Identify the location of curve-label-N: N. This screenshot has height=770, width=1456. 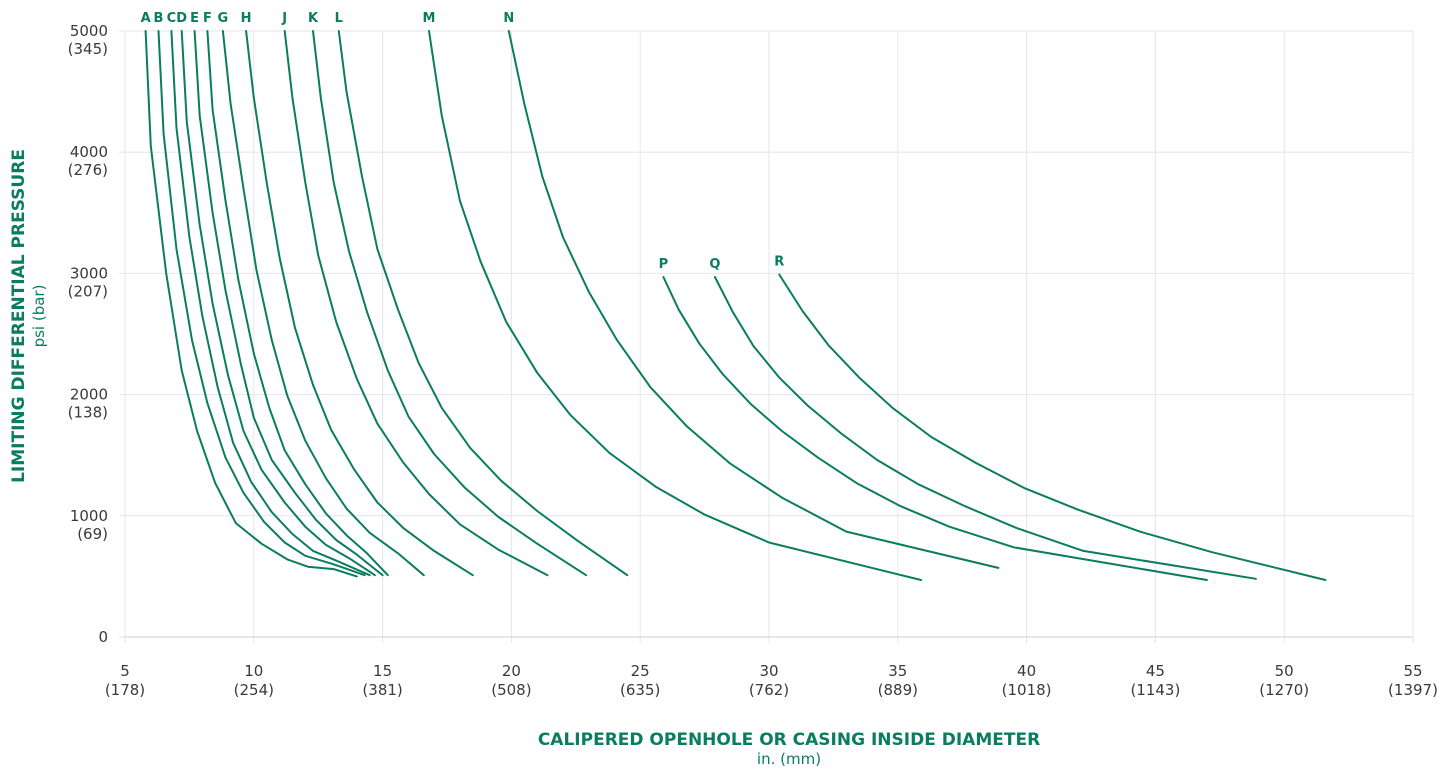
(508, 18).